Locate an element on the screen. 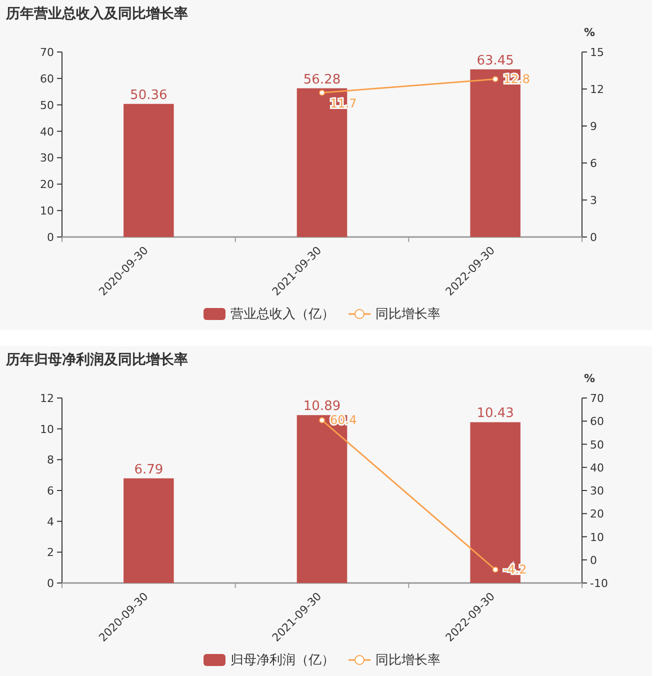 The height and width of the screenshot is (676, 657). y-tick-label: 30 is located at coordinates (47, 158).